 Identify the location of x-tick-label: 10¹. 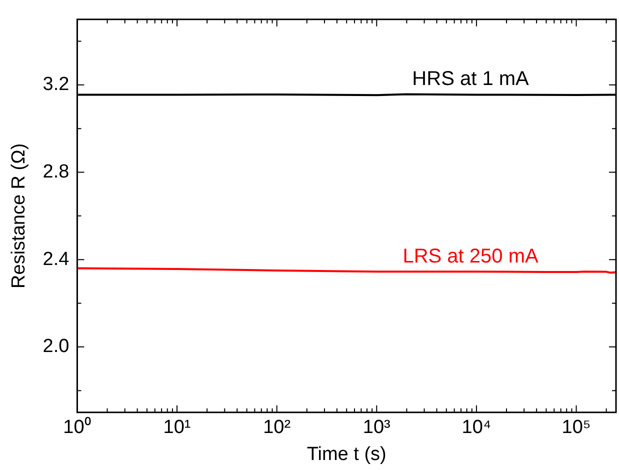
(177, 427).